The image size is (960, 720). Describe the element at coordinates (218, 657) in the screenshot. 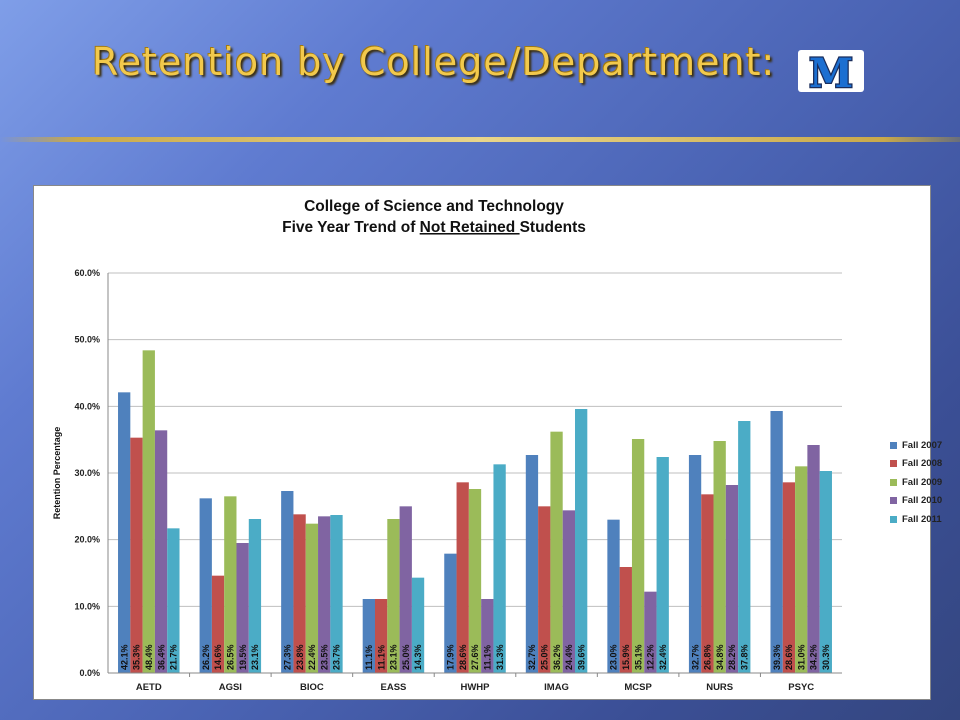

I see `bar-data-label: 14.6%` at that location.